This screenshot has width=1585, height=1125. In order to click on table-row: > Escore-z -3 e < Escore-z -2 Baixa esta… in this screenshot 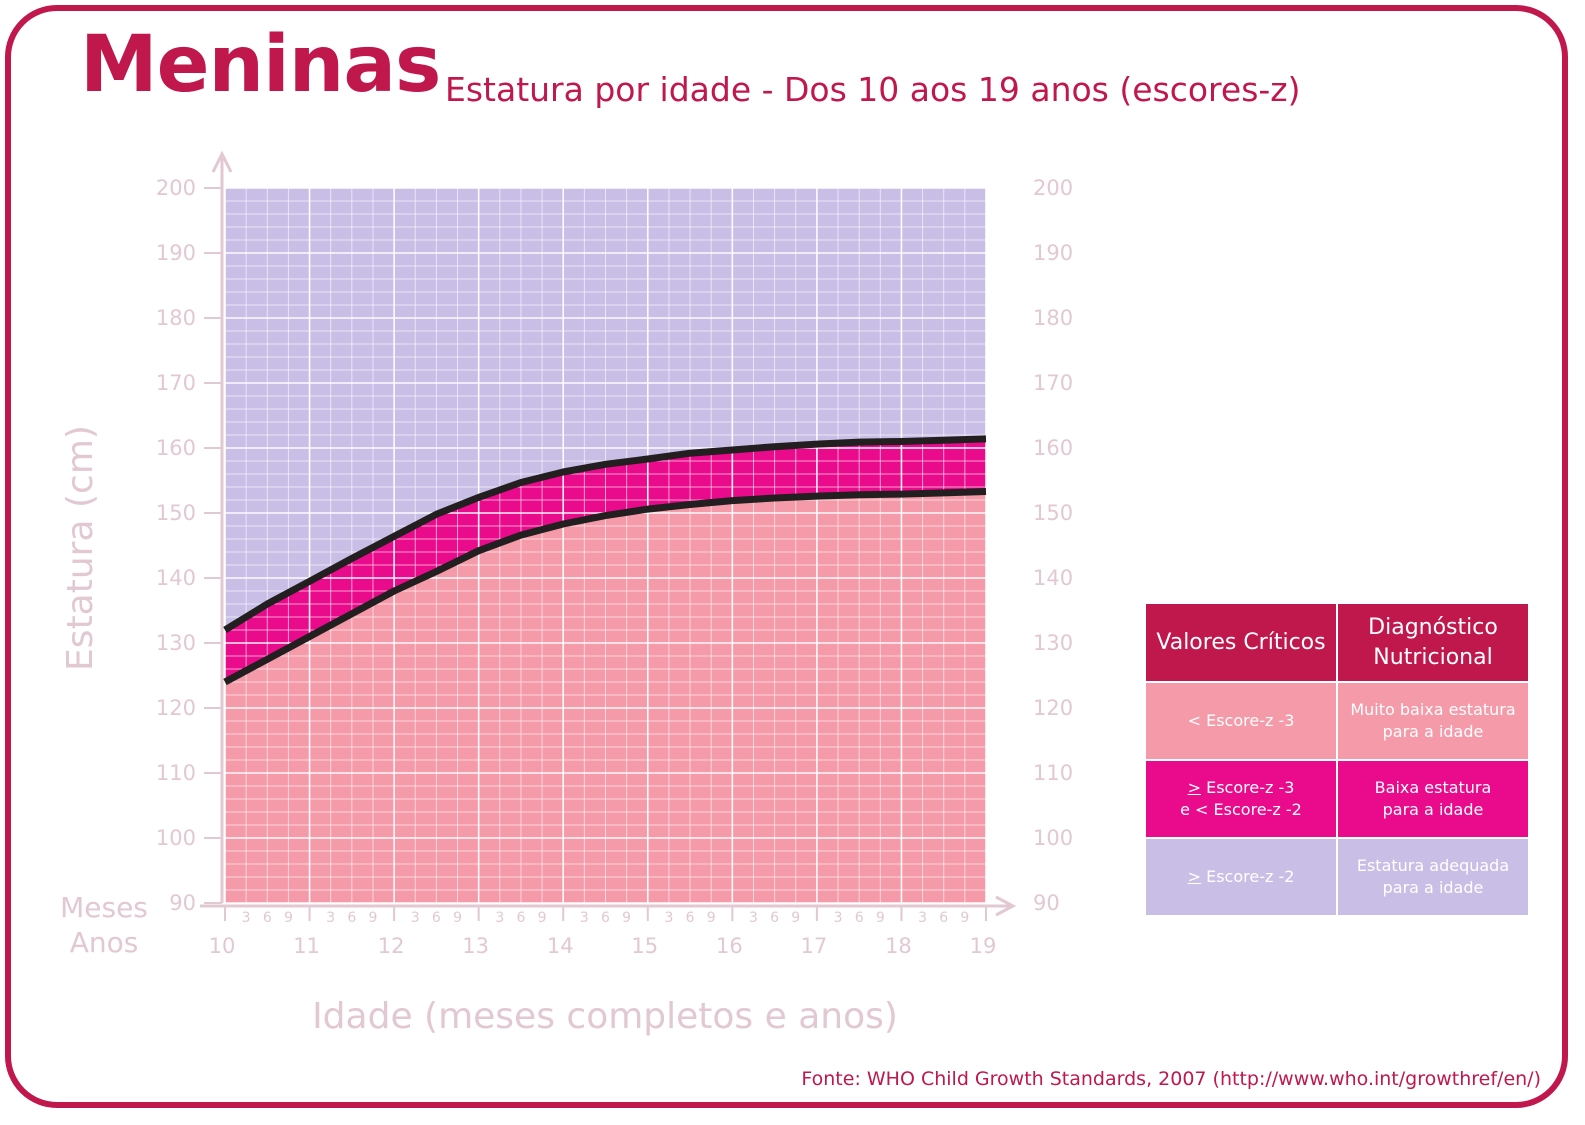, I will do `click(1337, 799)`.